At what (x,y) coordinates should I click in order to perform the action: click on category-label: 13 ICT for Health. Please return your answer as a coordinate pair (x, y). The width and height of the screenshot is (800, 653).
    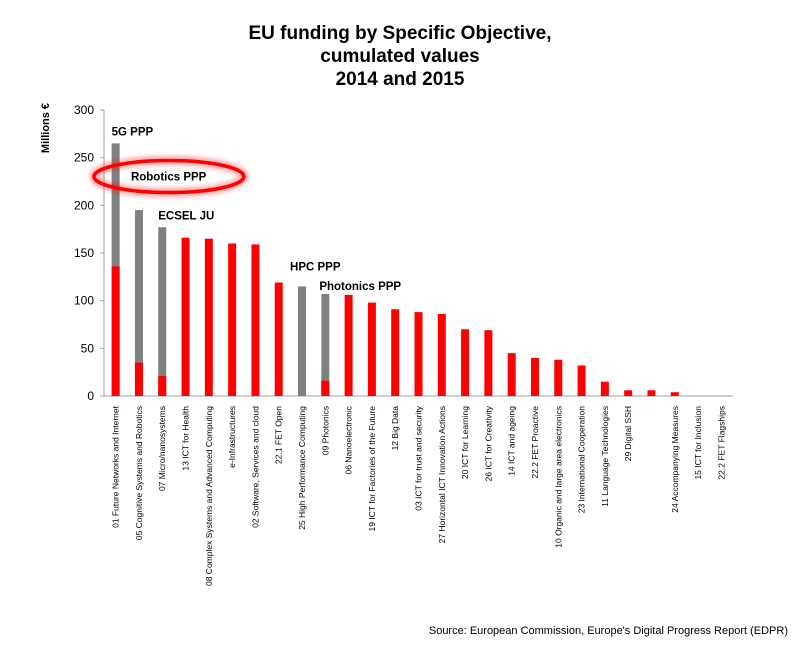
    Looking at the image, I should click on (186, 438).